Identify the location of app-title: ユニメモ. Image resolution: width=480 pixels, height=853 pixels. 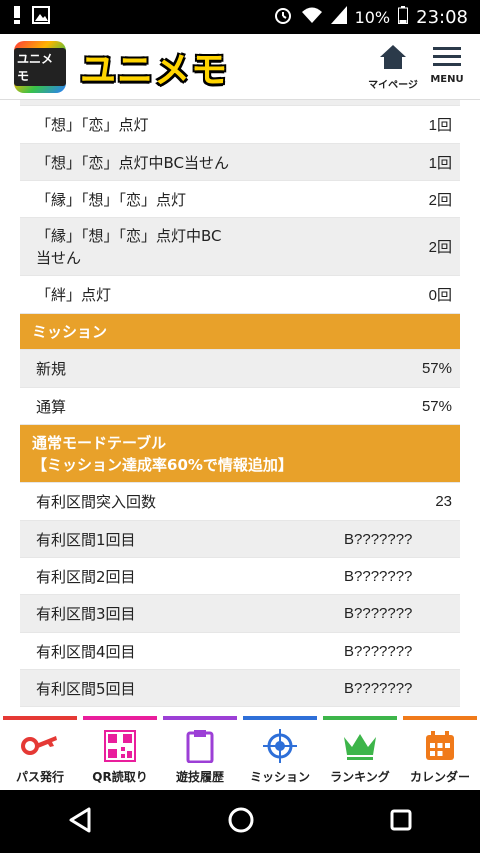
(154, 70).